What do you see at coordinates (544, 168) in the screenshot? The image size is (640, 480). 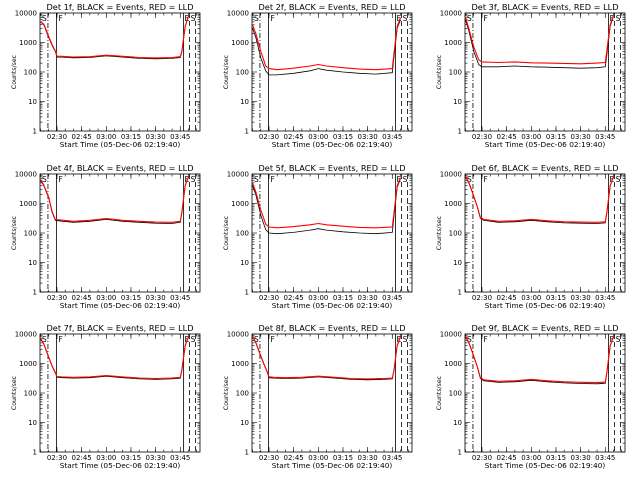 I see `panel-title: Det 6f, BLACK = Events, RED = LLD` at bounding box center [544, 168].